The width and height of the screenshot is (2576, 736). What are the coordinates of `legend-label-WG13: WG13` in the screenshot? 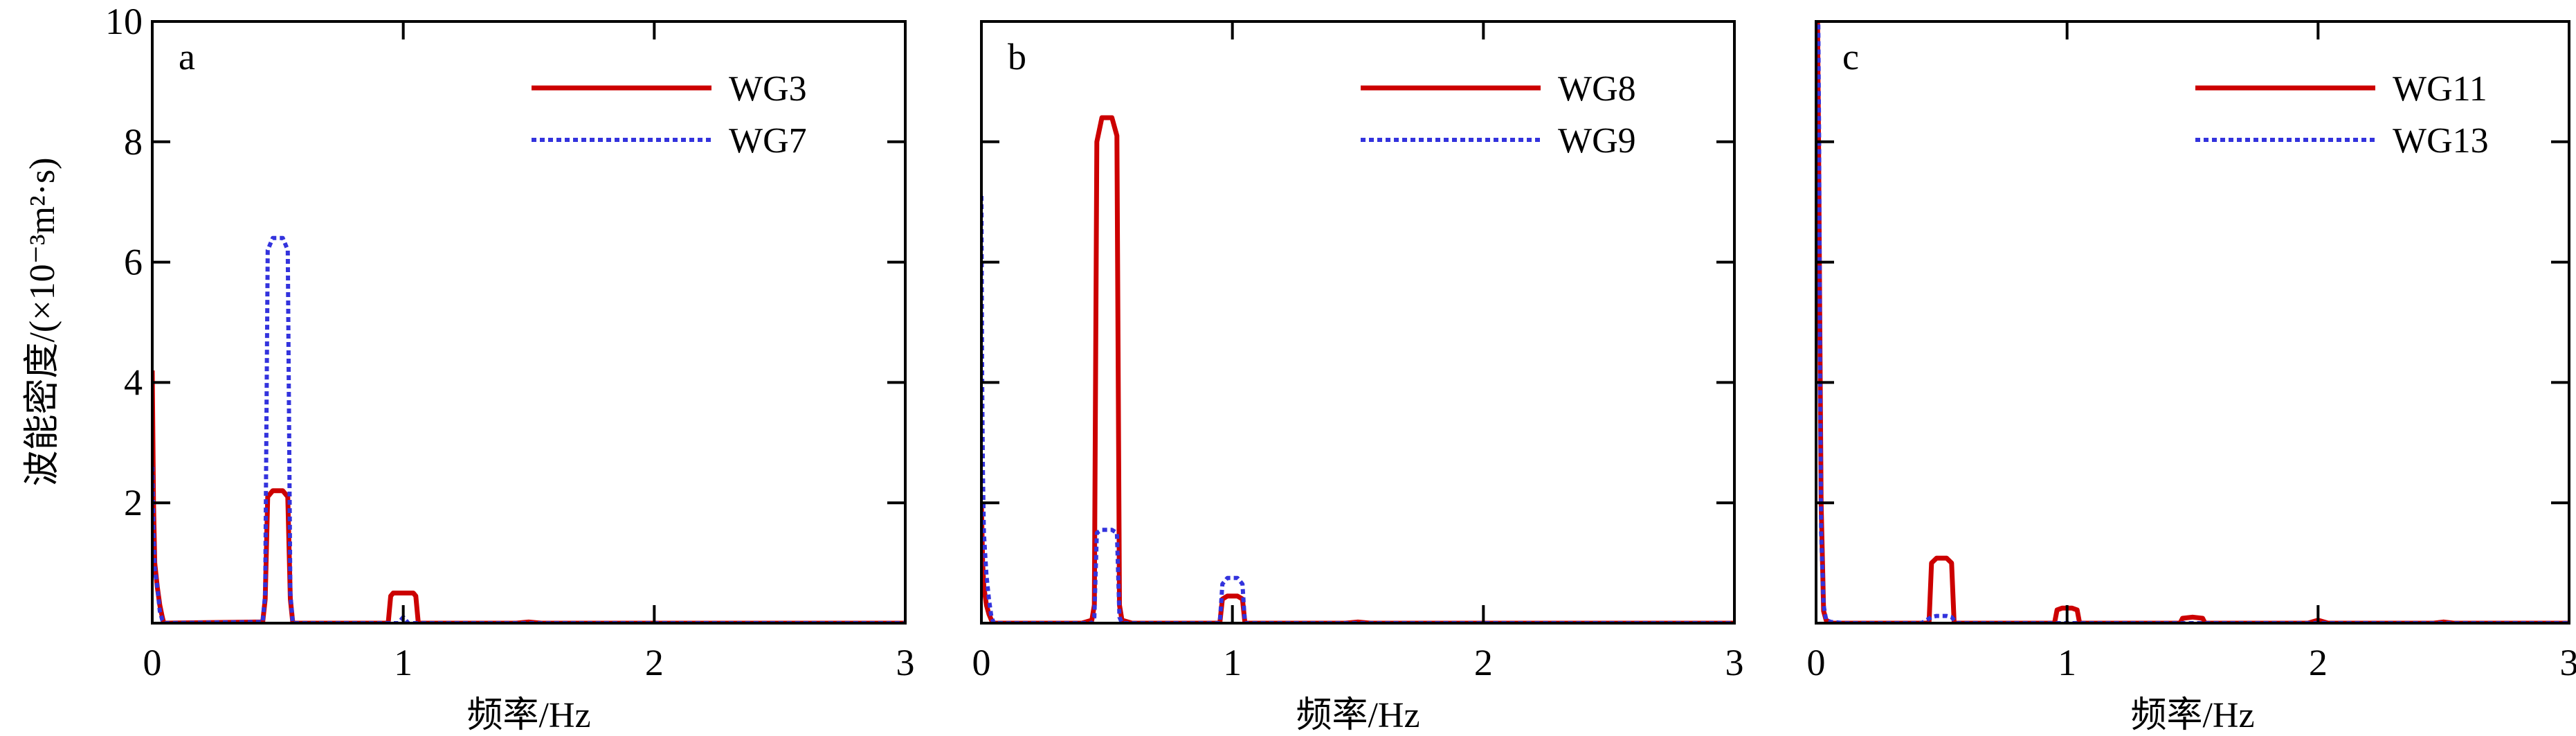 It's located at (2441, 141).